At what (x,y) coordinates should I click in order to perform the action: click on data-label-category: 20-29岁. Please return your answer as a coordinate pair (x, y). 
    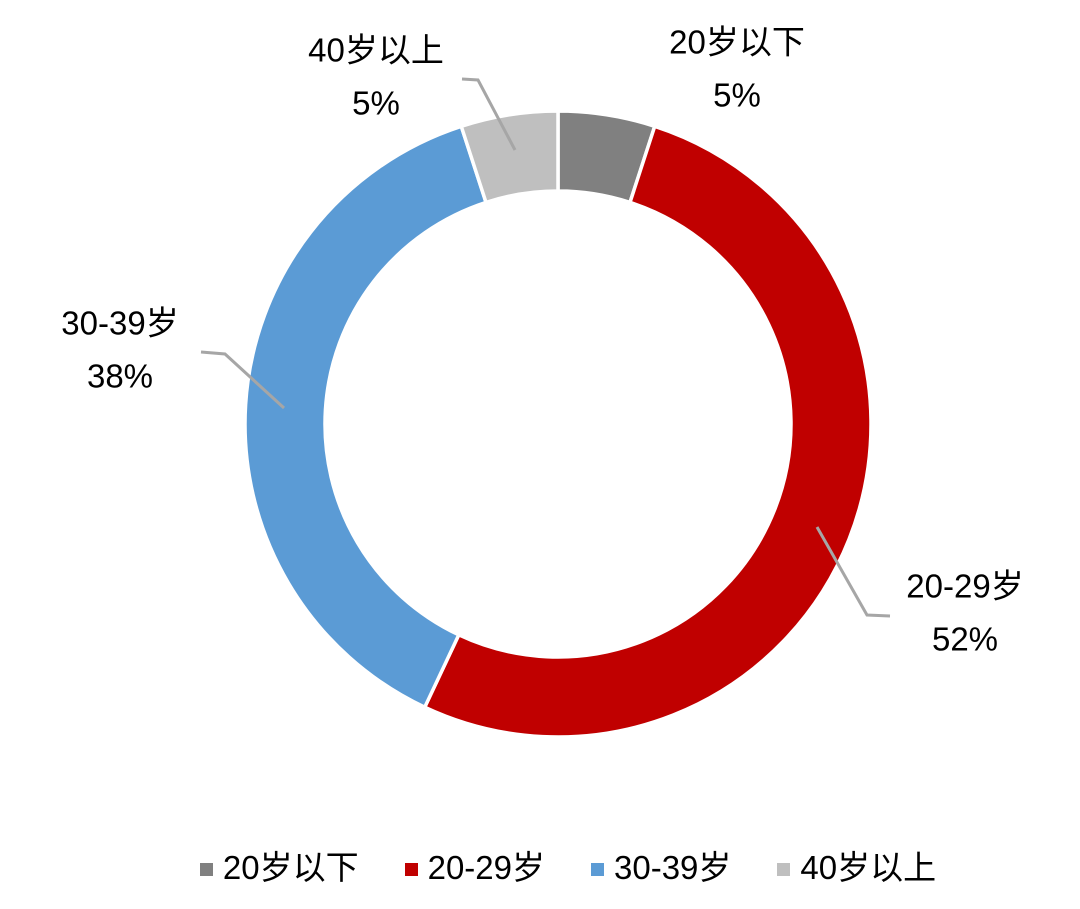
    Looking at the image, I should click on (965, 586).